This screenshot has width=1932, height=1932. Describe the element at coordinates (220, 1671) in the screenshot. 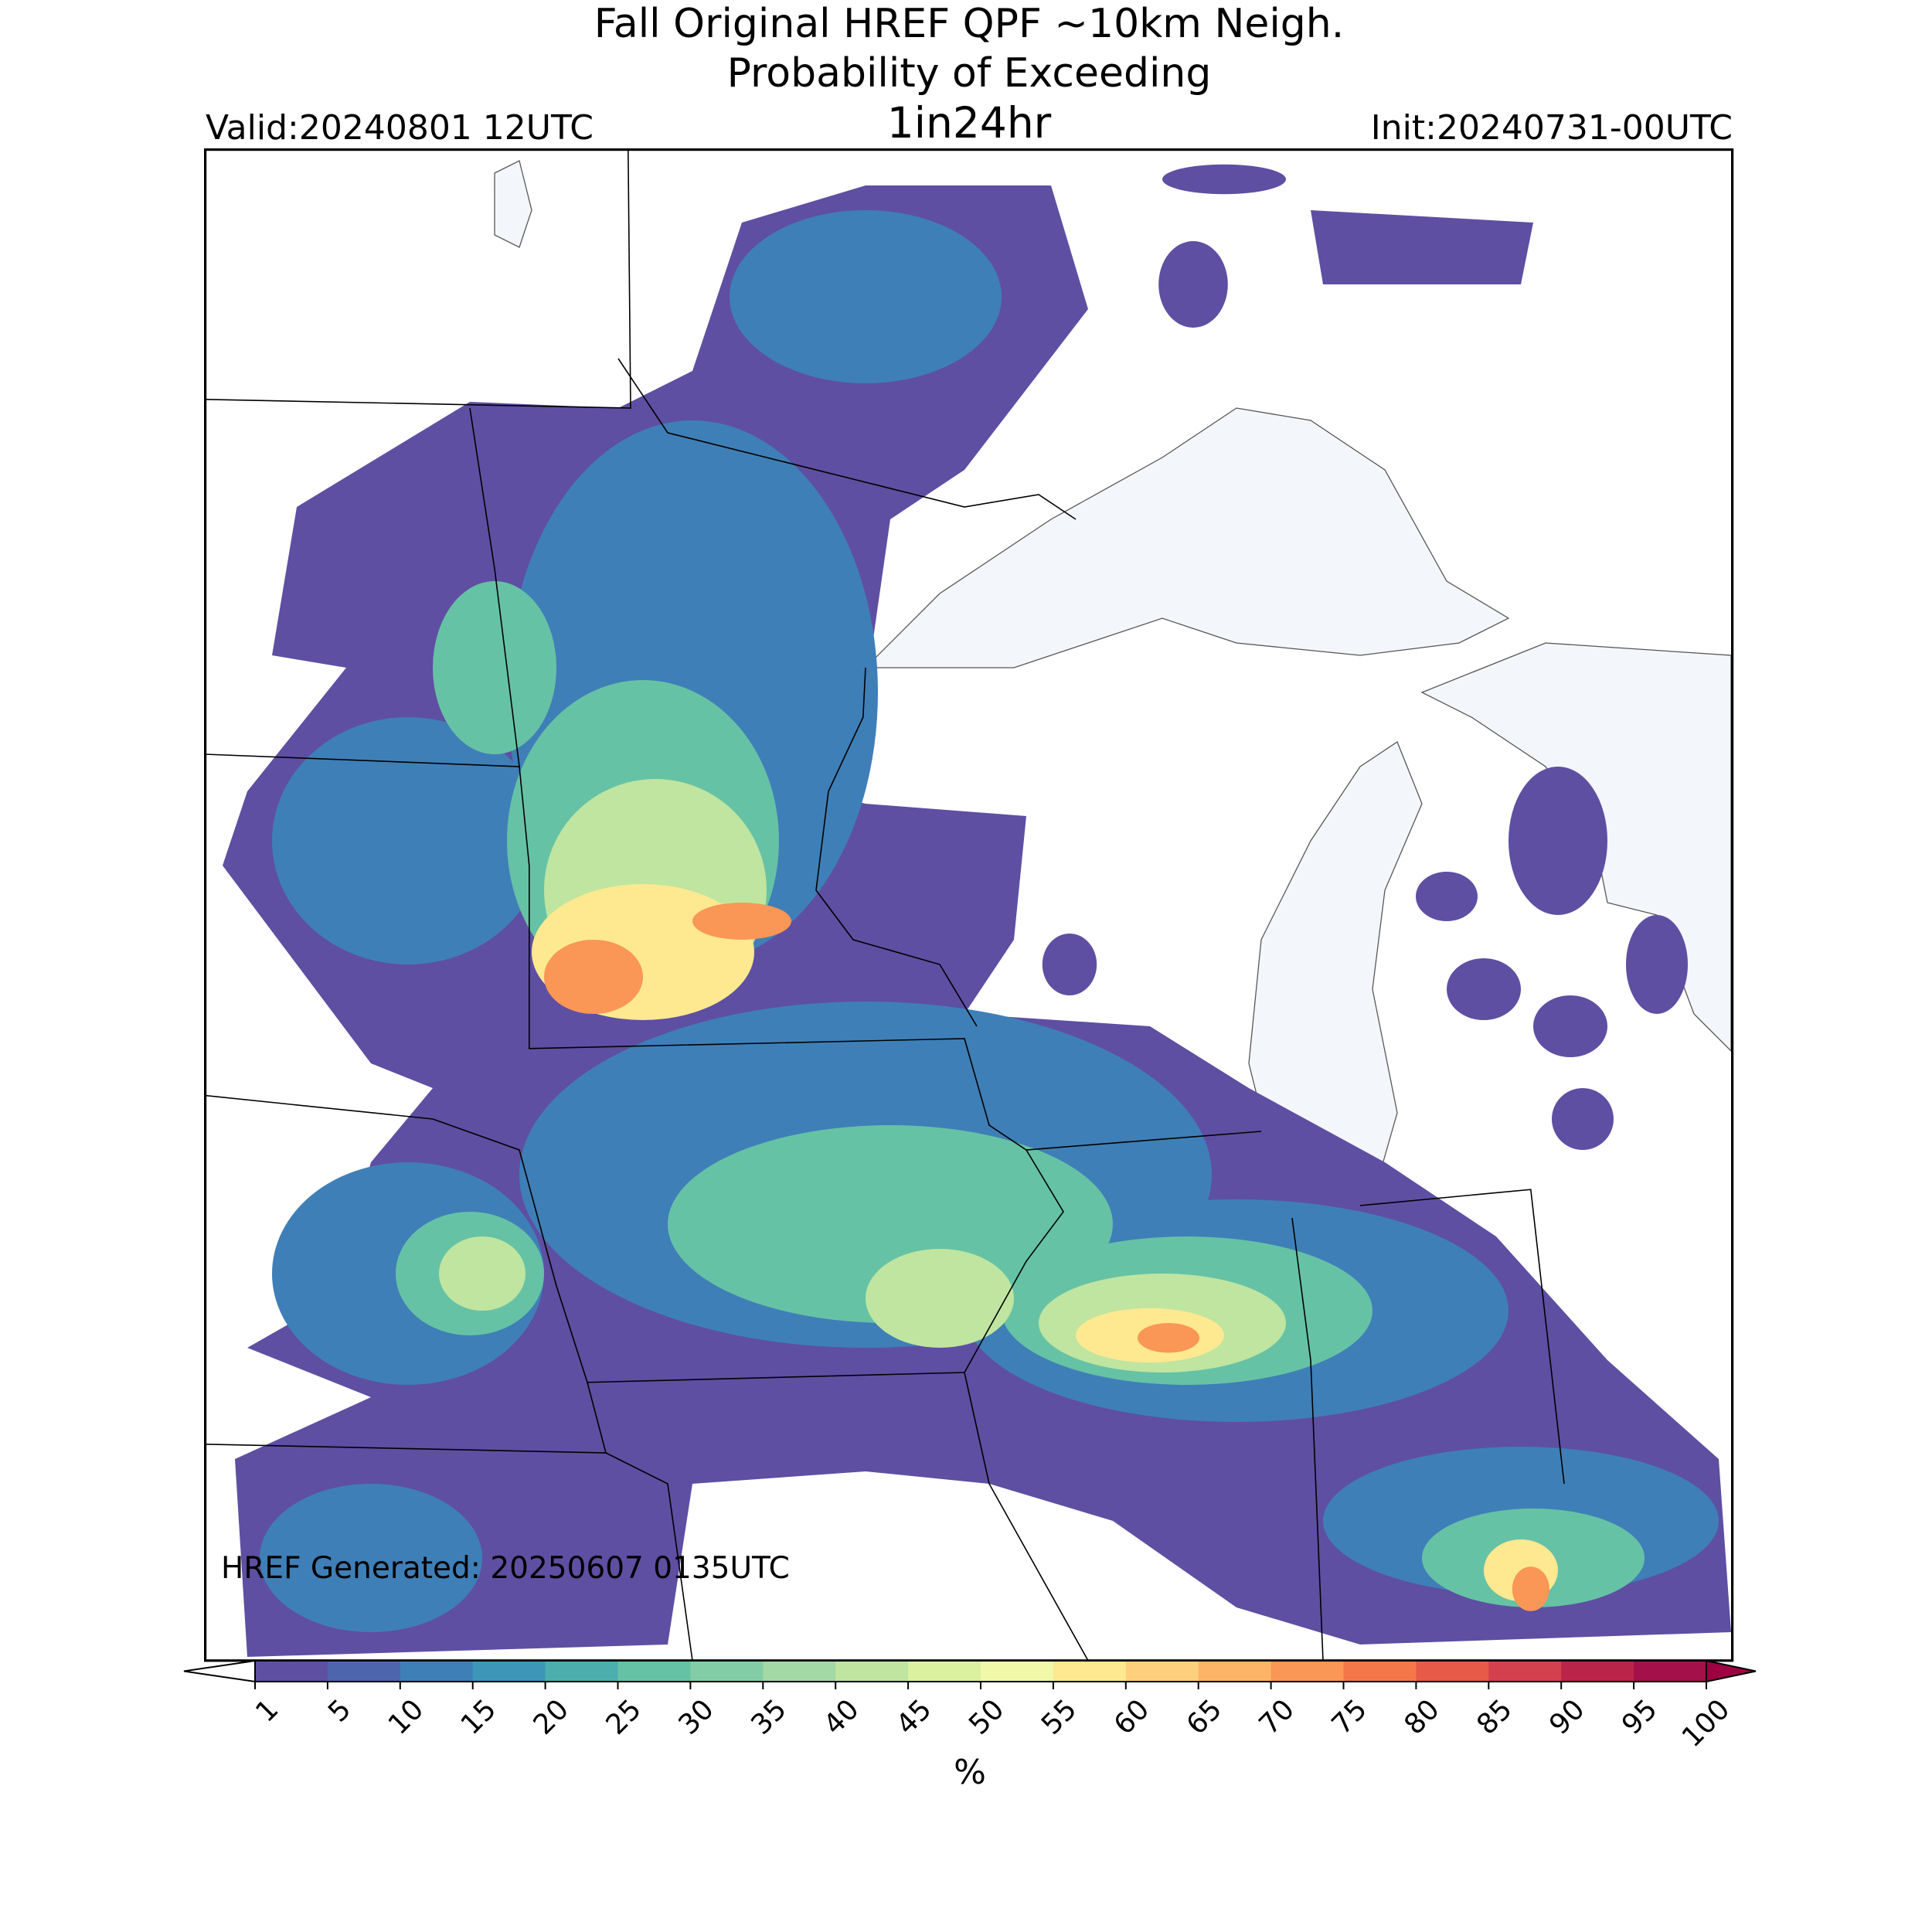

I see `colorbar-under` at that location.